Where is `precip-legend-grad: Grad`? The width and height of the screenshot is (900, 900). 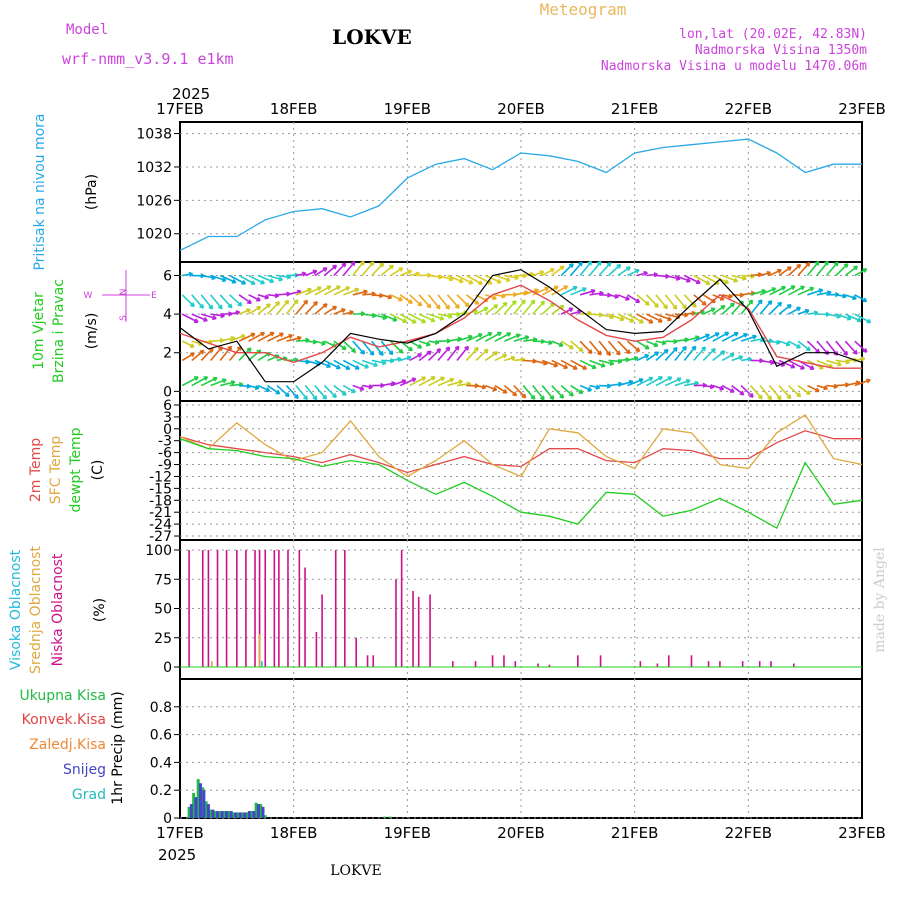 precip-legend-grad: Grad is located at coordinates (89, 795).